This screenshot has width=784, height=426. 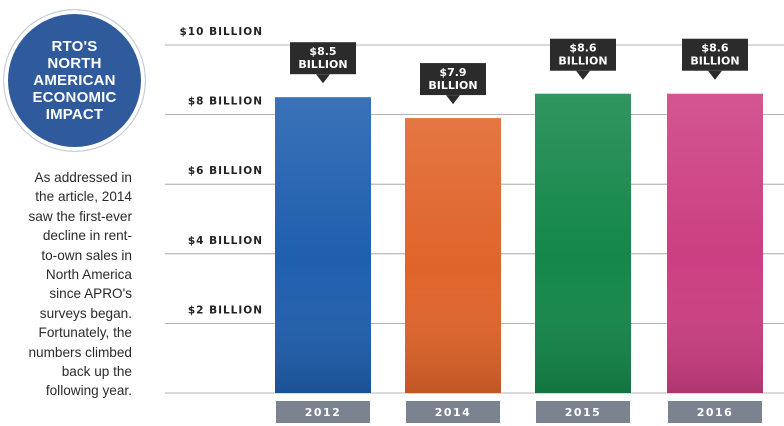 I want to click on category-label: 2012, so click(x=323, y=412).